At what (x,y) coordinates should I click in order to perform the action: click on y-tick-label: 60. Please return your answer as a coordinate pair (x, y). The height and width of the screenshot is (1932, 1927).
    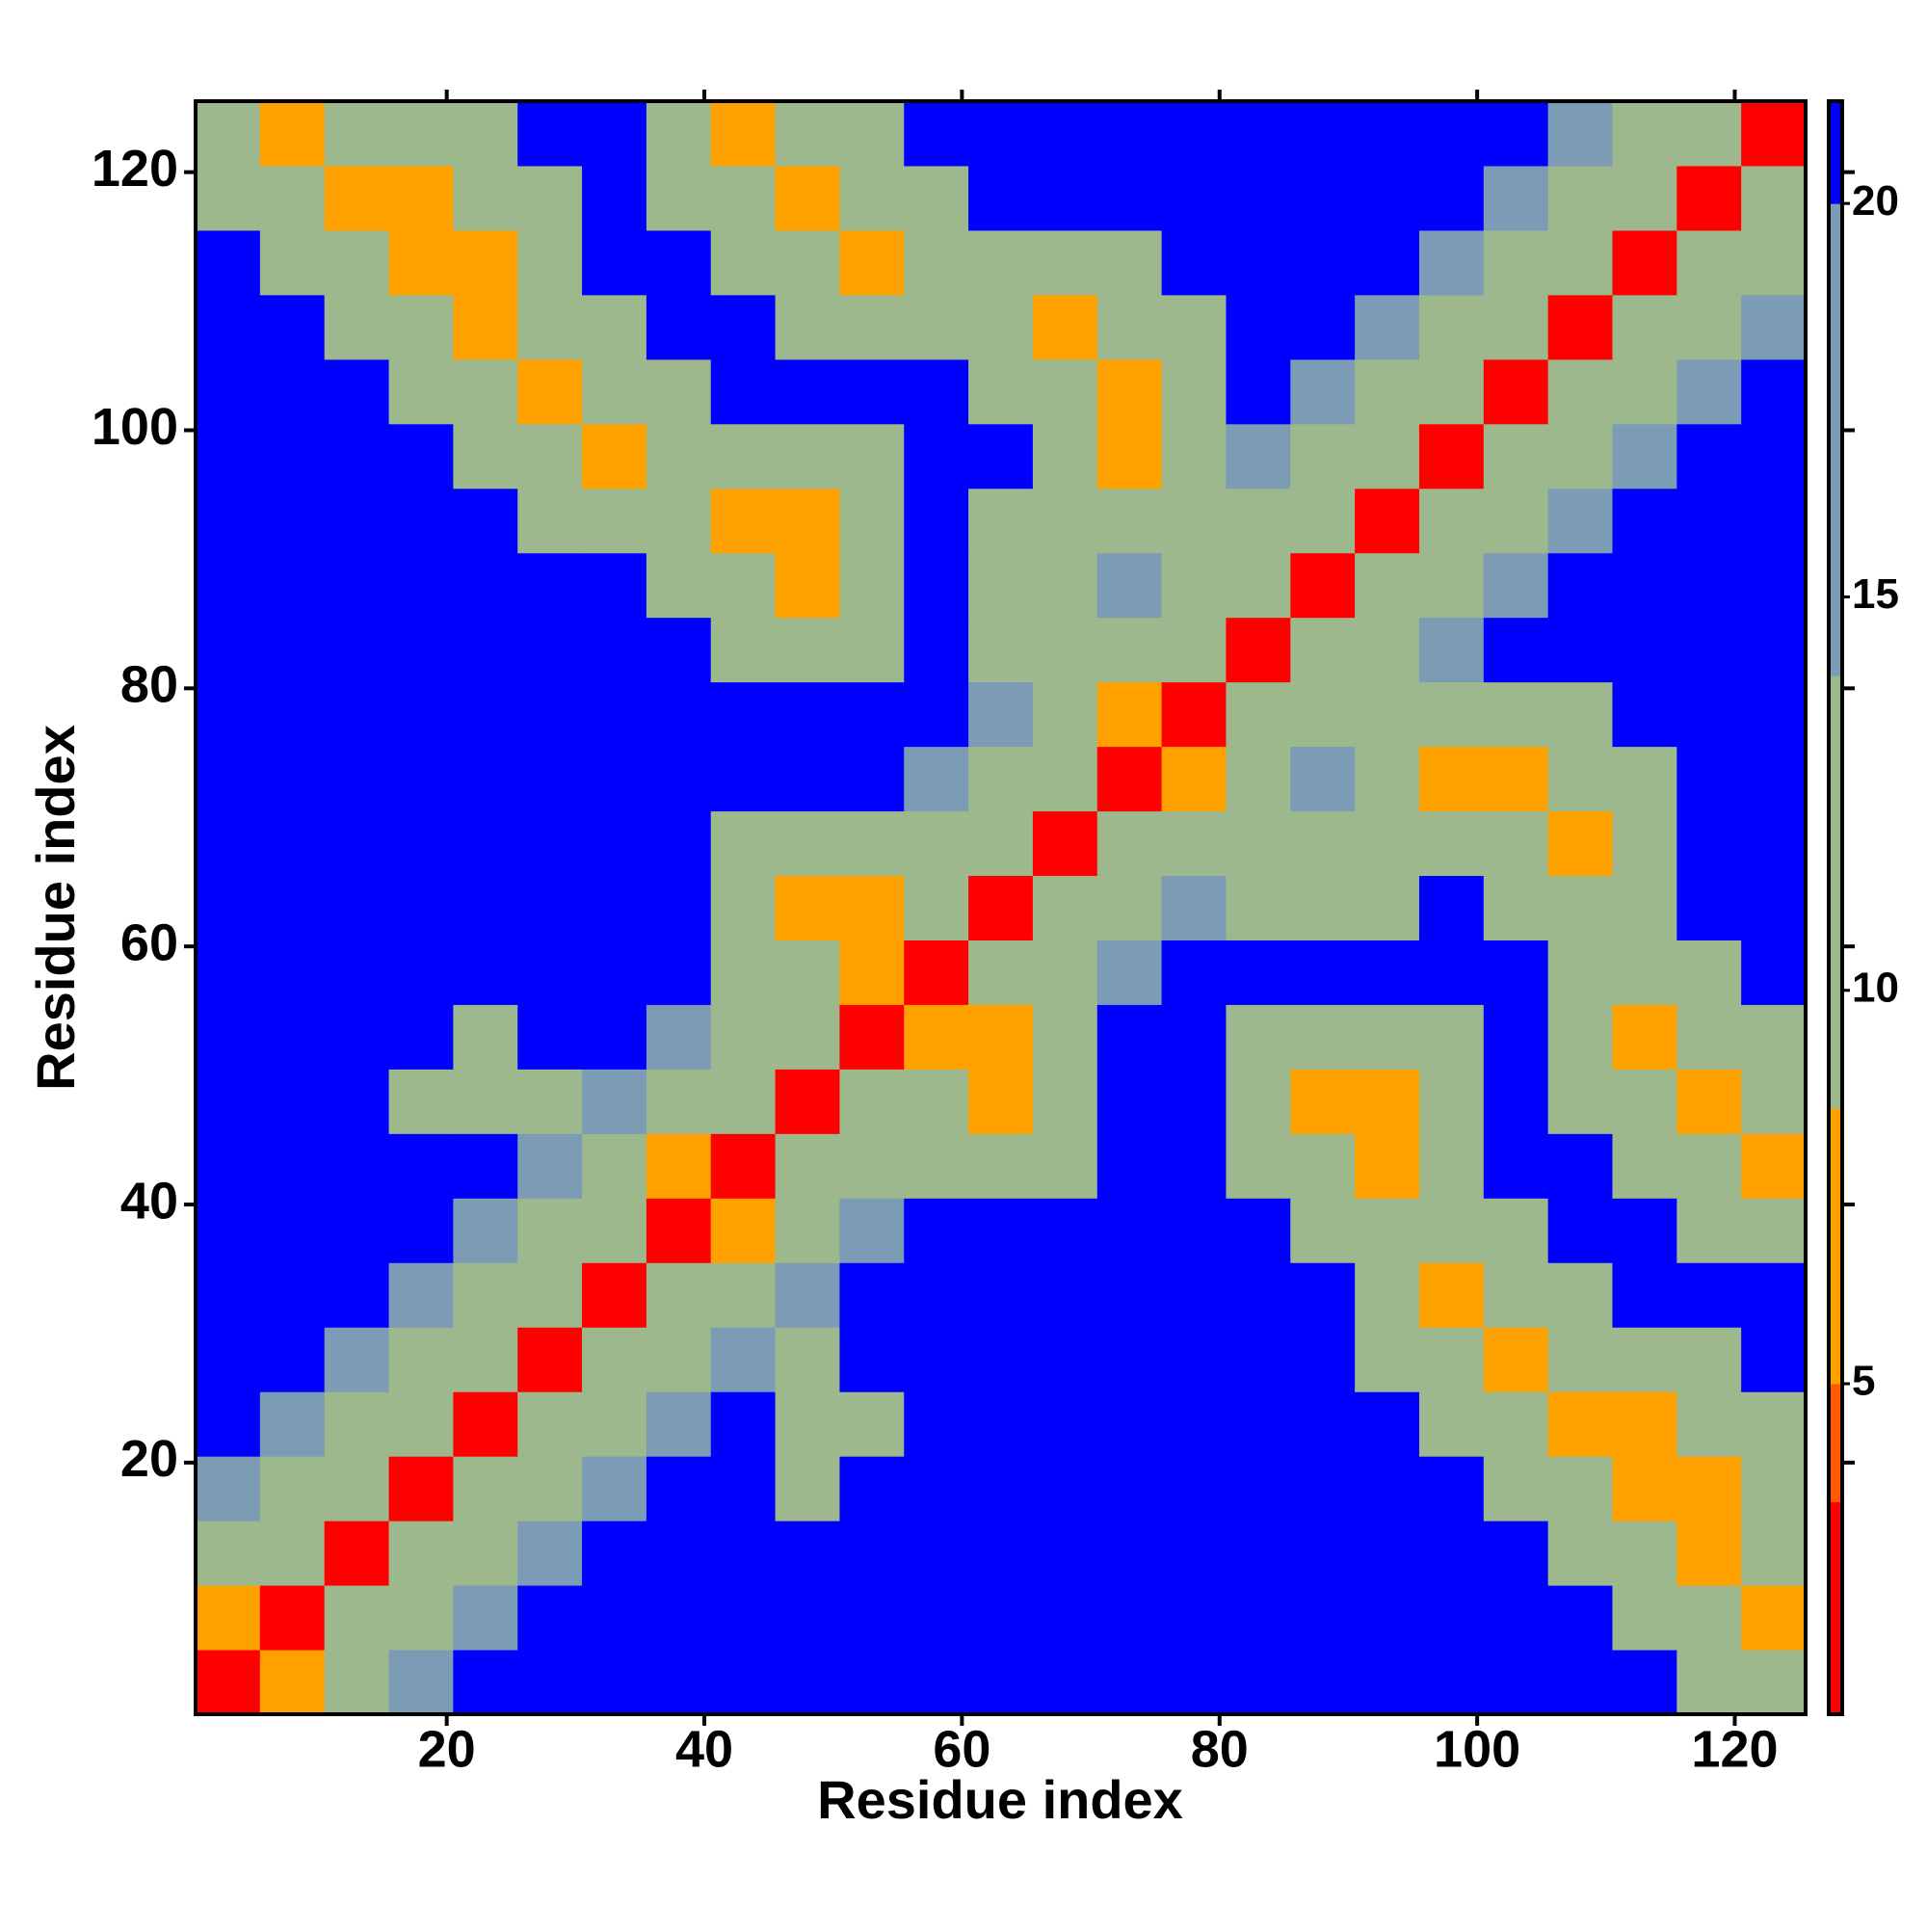
    Looking at the image, I should click on (149, 942).